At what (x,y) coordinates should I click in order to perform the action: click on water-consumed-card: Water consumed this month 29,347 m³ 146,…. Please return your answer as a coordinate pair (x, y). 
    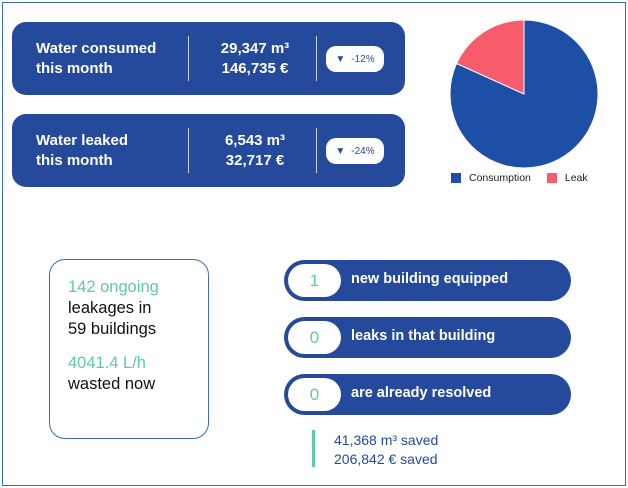
    Looking at the image, I should click on (208, 58).